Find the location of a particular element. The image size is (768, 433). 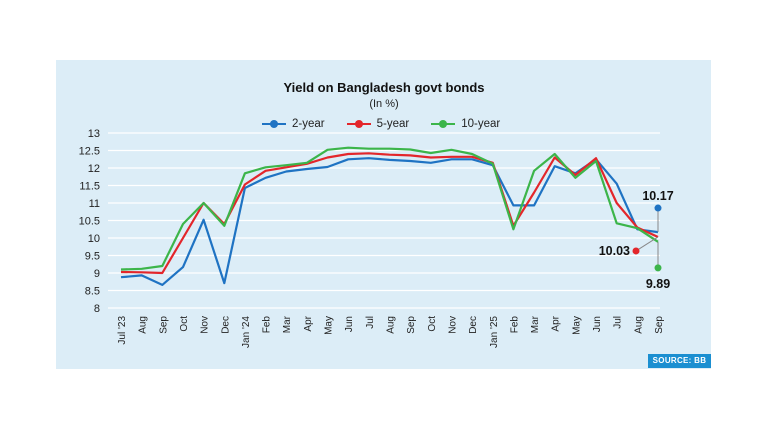

annotation-leader is located at coordinates (647, 244).